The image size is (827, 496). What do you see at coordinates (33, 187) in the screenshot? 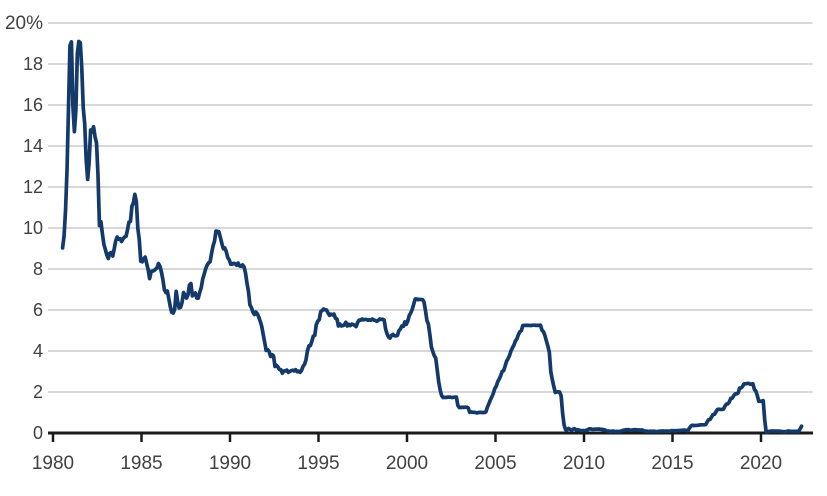
I see `y-tick-label-12: 12` at bounding box center [33, 187].